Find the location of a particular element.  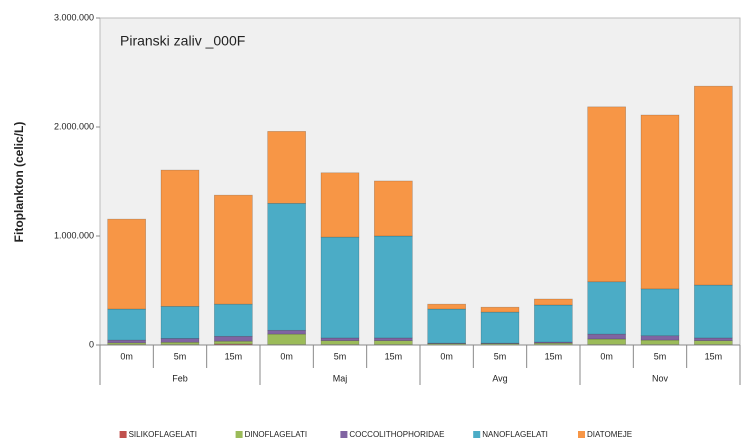

group-label: Nov is located at coordinates (660, 378).